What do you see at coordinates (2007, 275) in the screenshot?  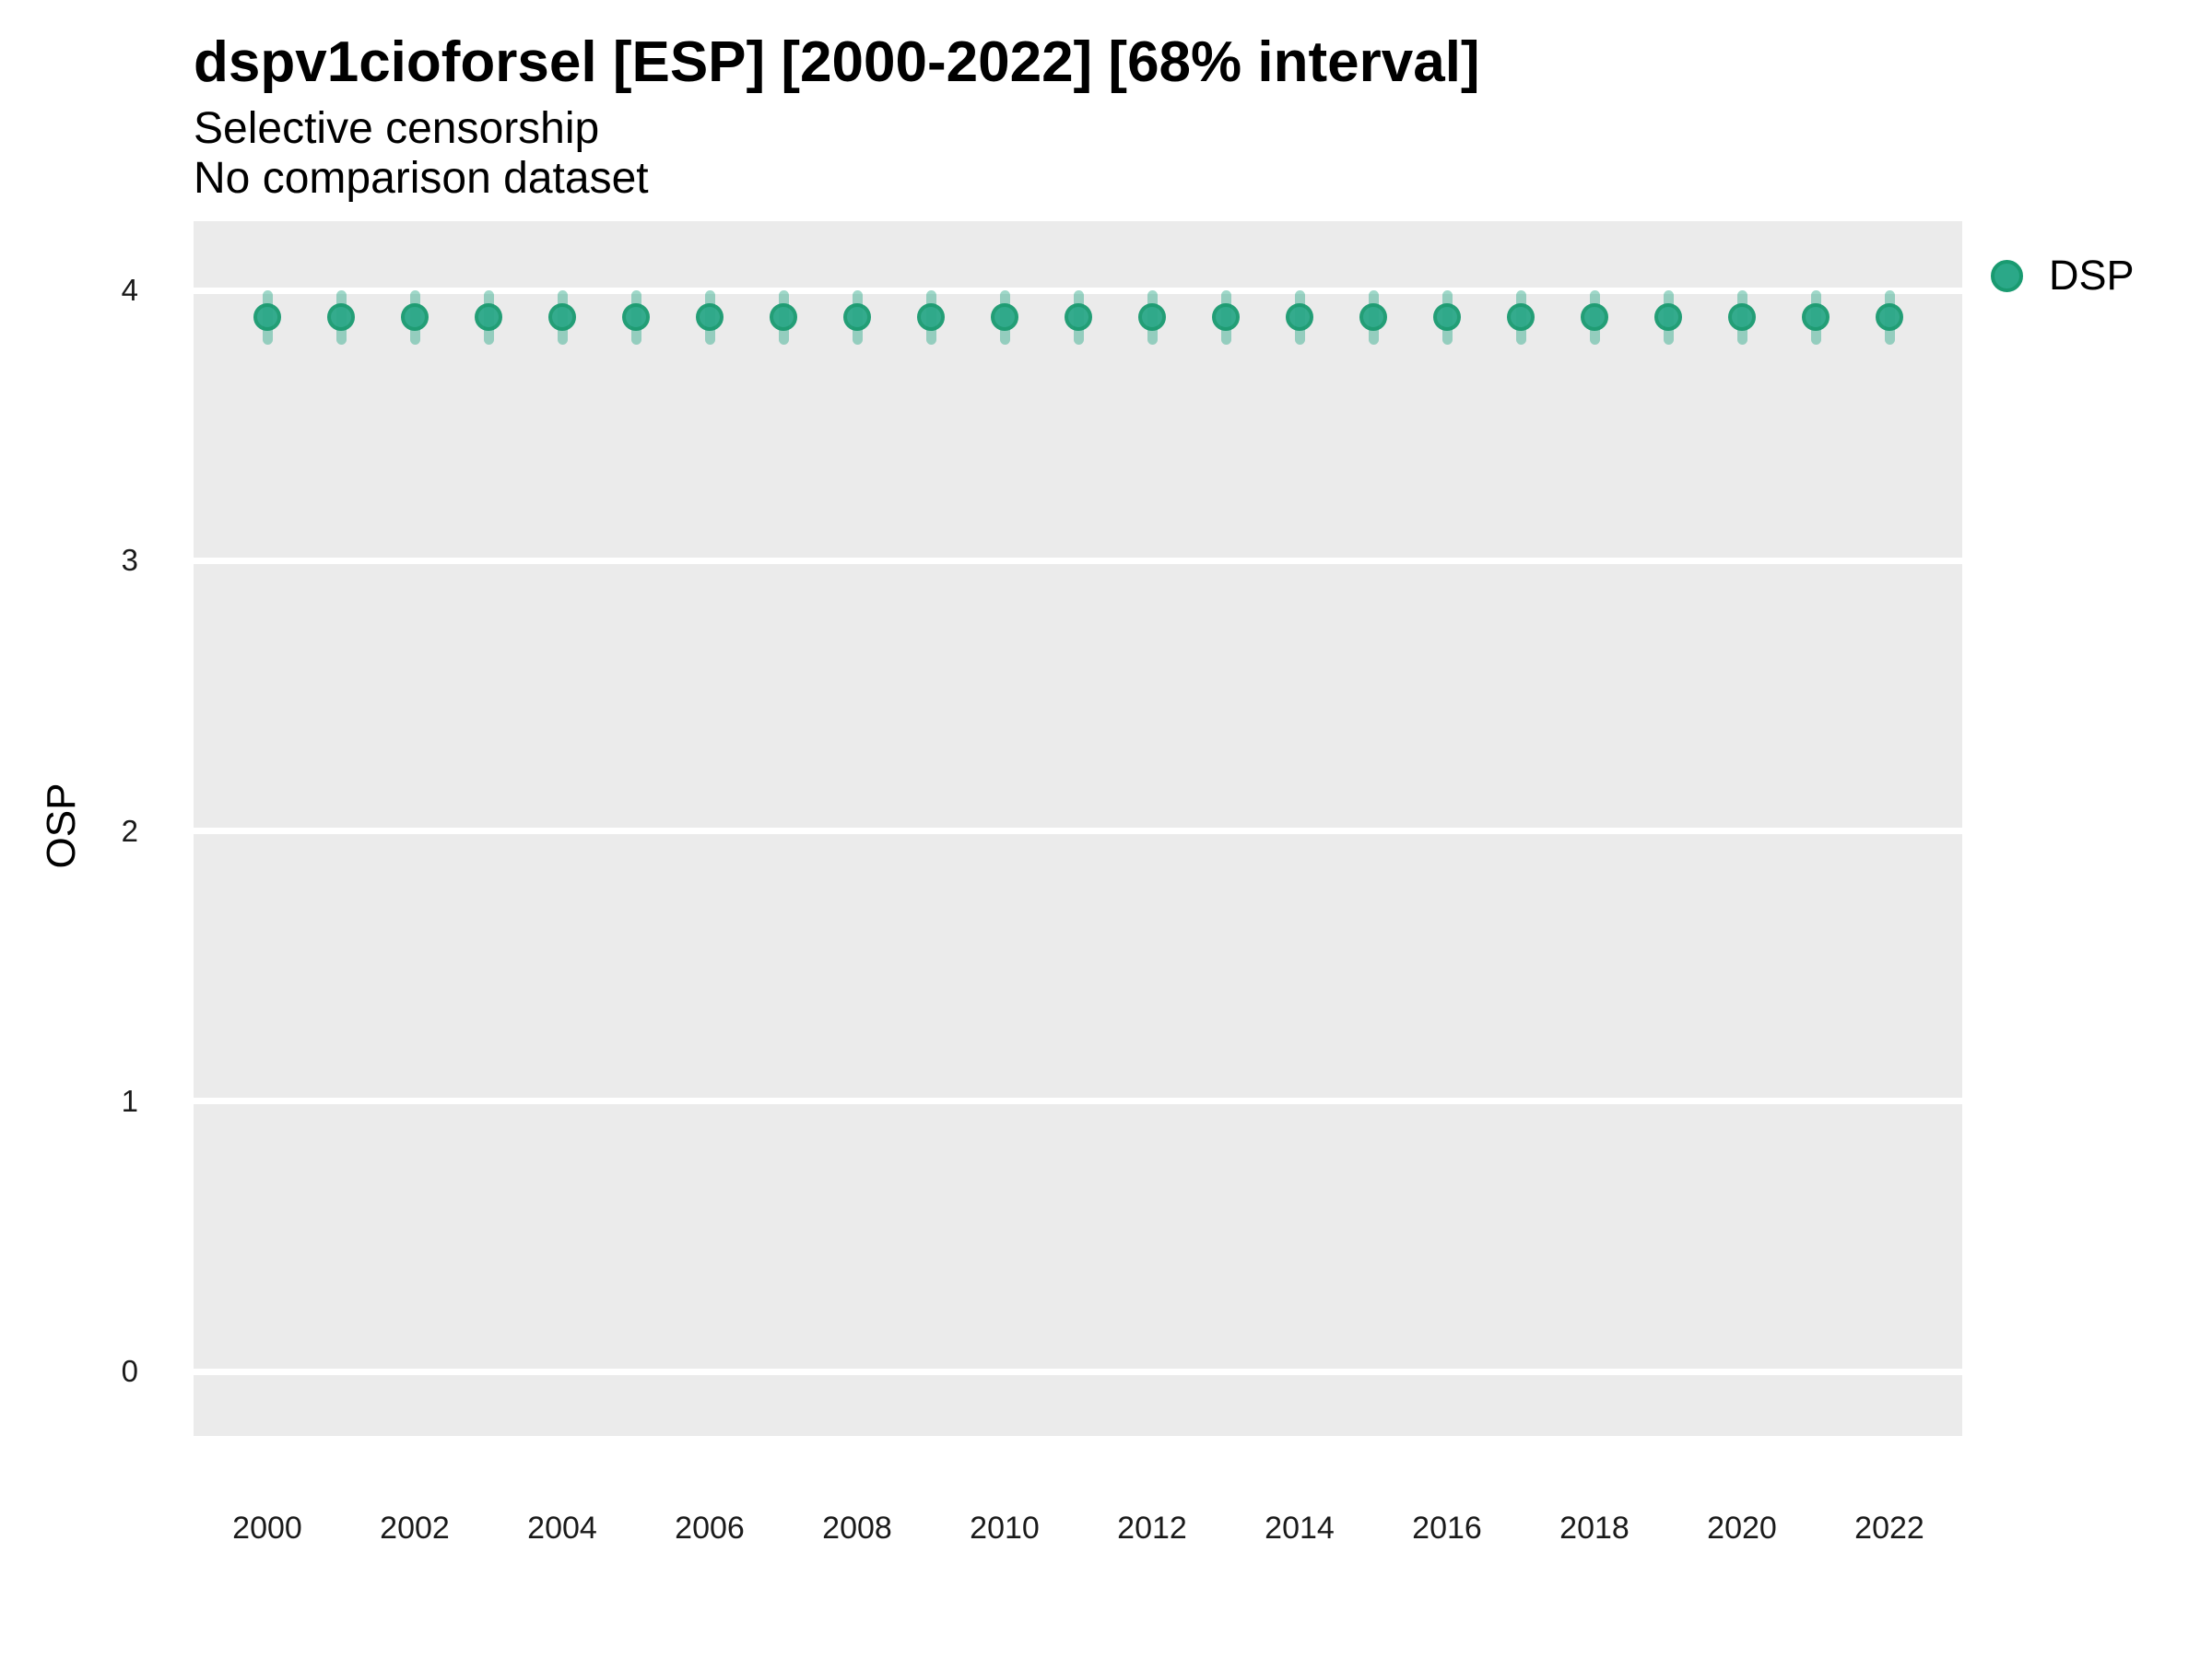 I see `legend-point-marker-icon` at bounding box center [2007, 275].